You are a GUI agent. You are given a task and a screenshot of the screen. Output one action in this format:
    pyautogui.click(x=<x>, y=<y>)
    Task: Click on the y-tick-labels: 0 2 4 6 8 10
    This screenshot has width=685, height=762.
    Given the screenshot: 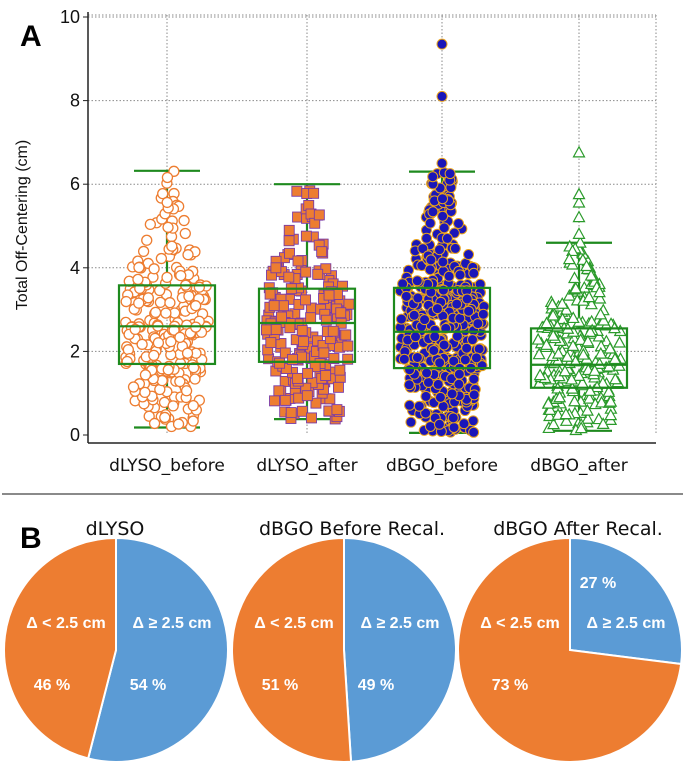 What is the action you would take?
    pyautogui.click(x=74, y=226)
    